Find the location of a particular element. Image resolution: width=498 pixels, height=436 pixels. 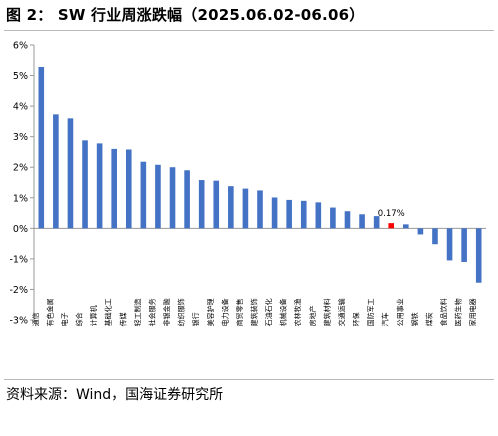

category-label: 非银金融 is located at coordinates (166, 312).